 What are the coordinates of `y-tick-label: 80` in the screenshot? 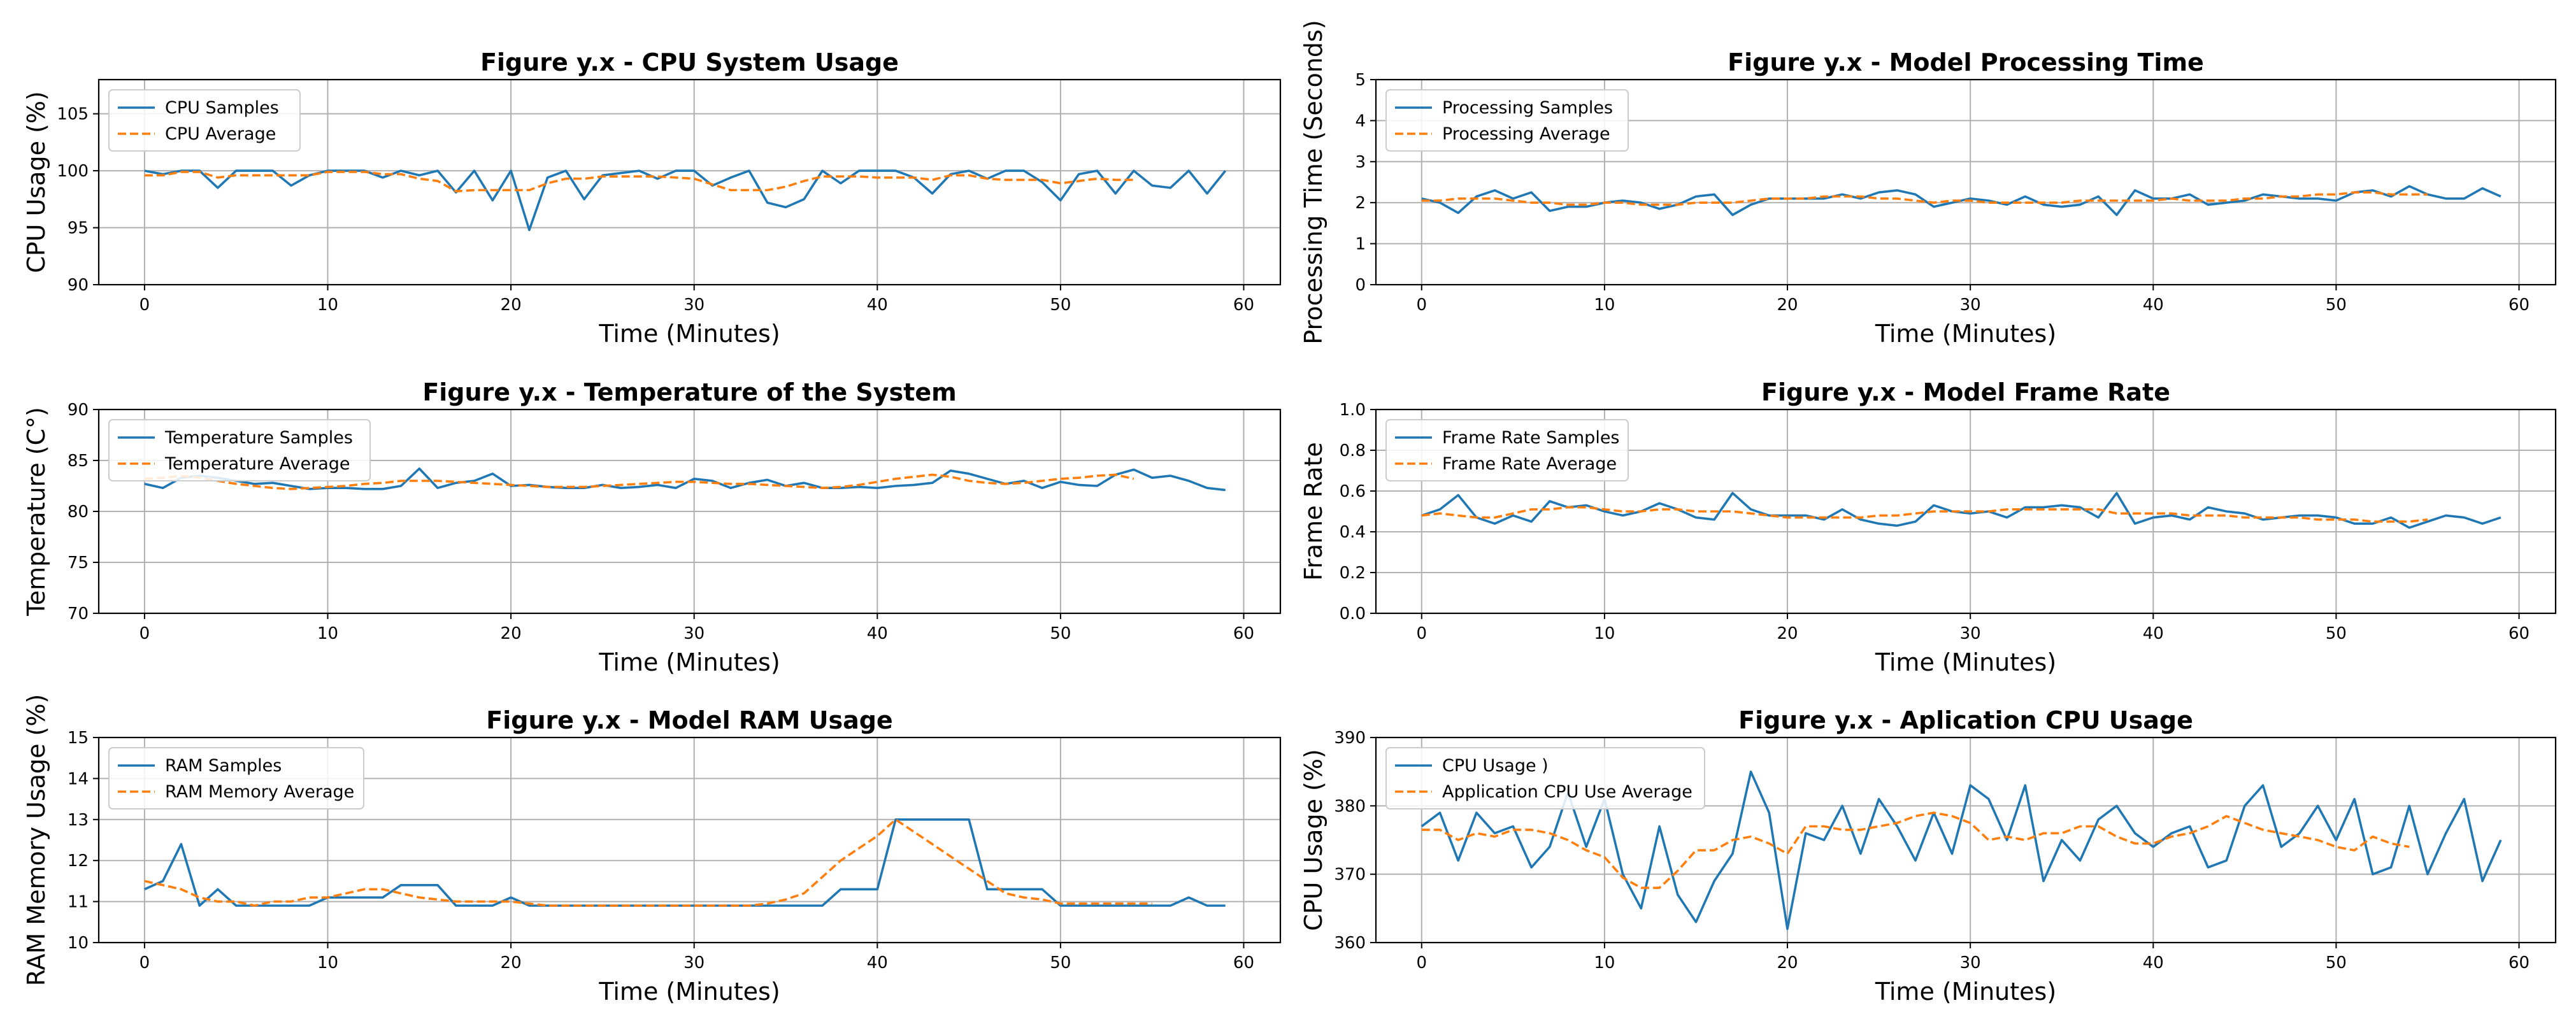 It's located at (78, 512).